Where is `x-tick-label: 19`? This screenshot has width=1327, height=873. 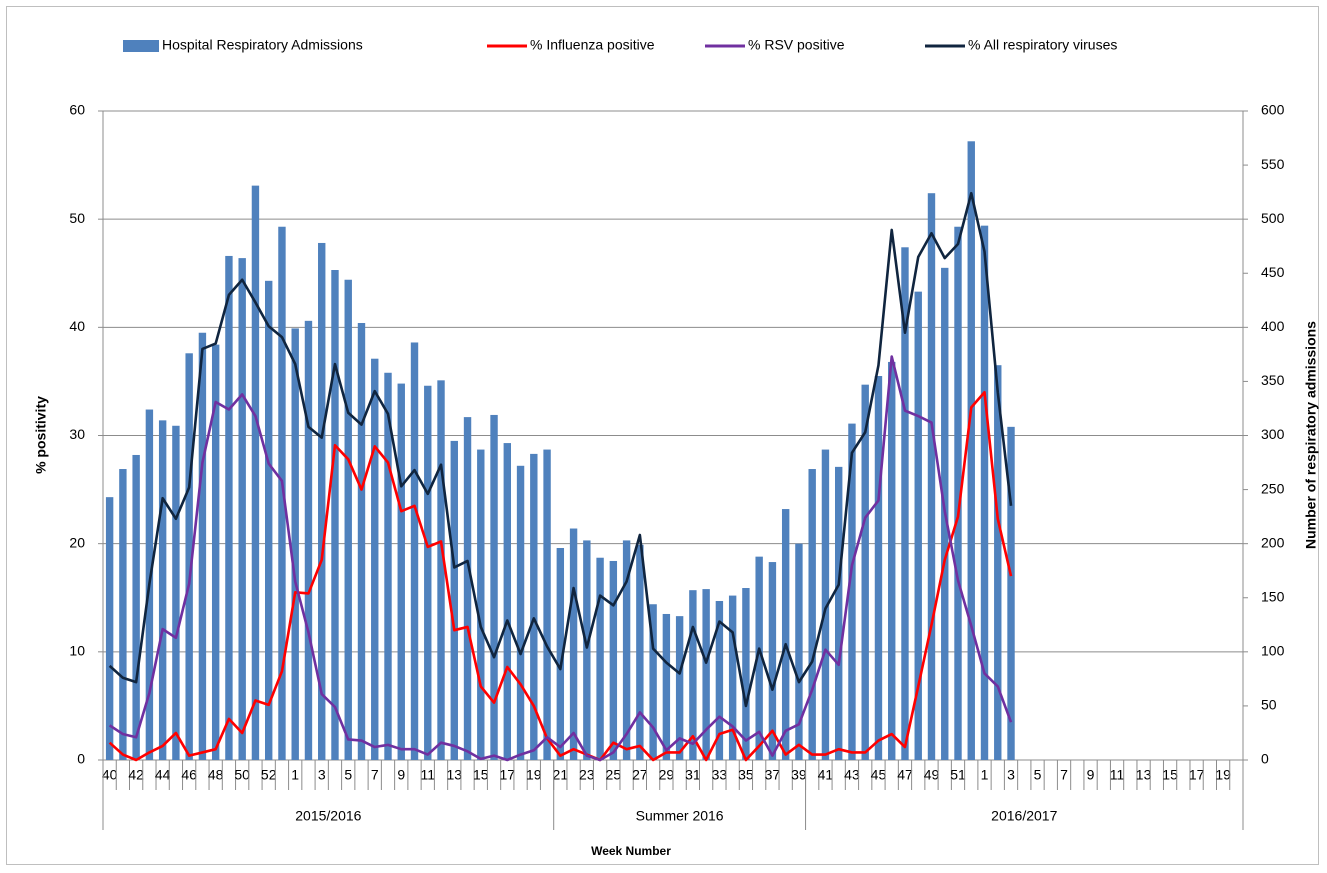
x-tick-label: 19 is located at coordinates (1223, 775).